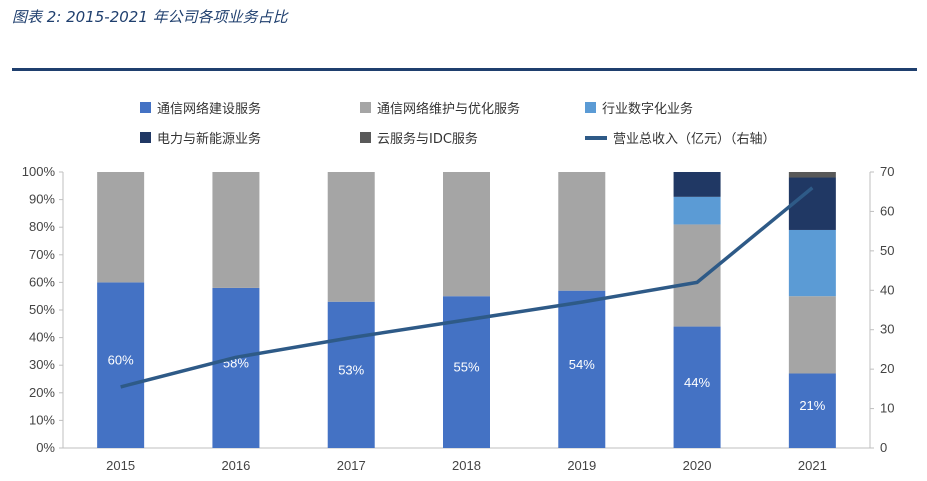  What do you see at coordinates (466, 465) in the screenshot?
I see `x-tick-label: 2018` at bounding box center [466, 465].